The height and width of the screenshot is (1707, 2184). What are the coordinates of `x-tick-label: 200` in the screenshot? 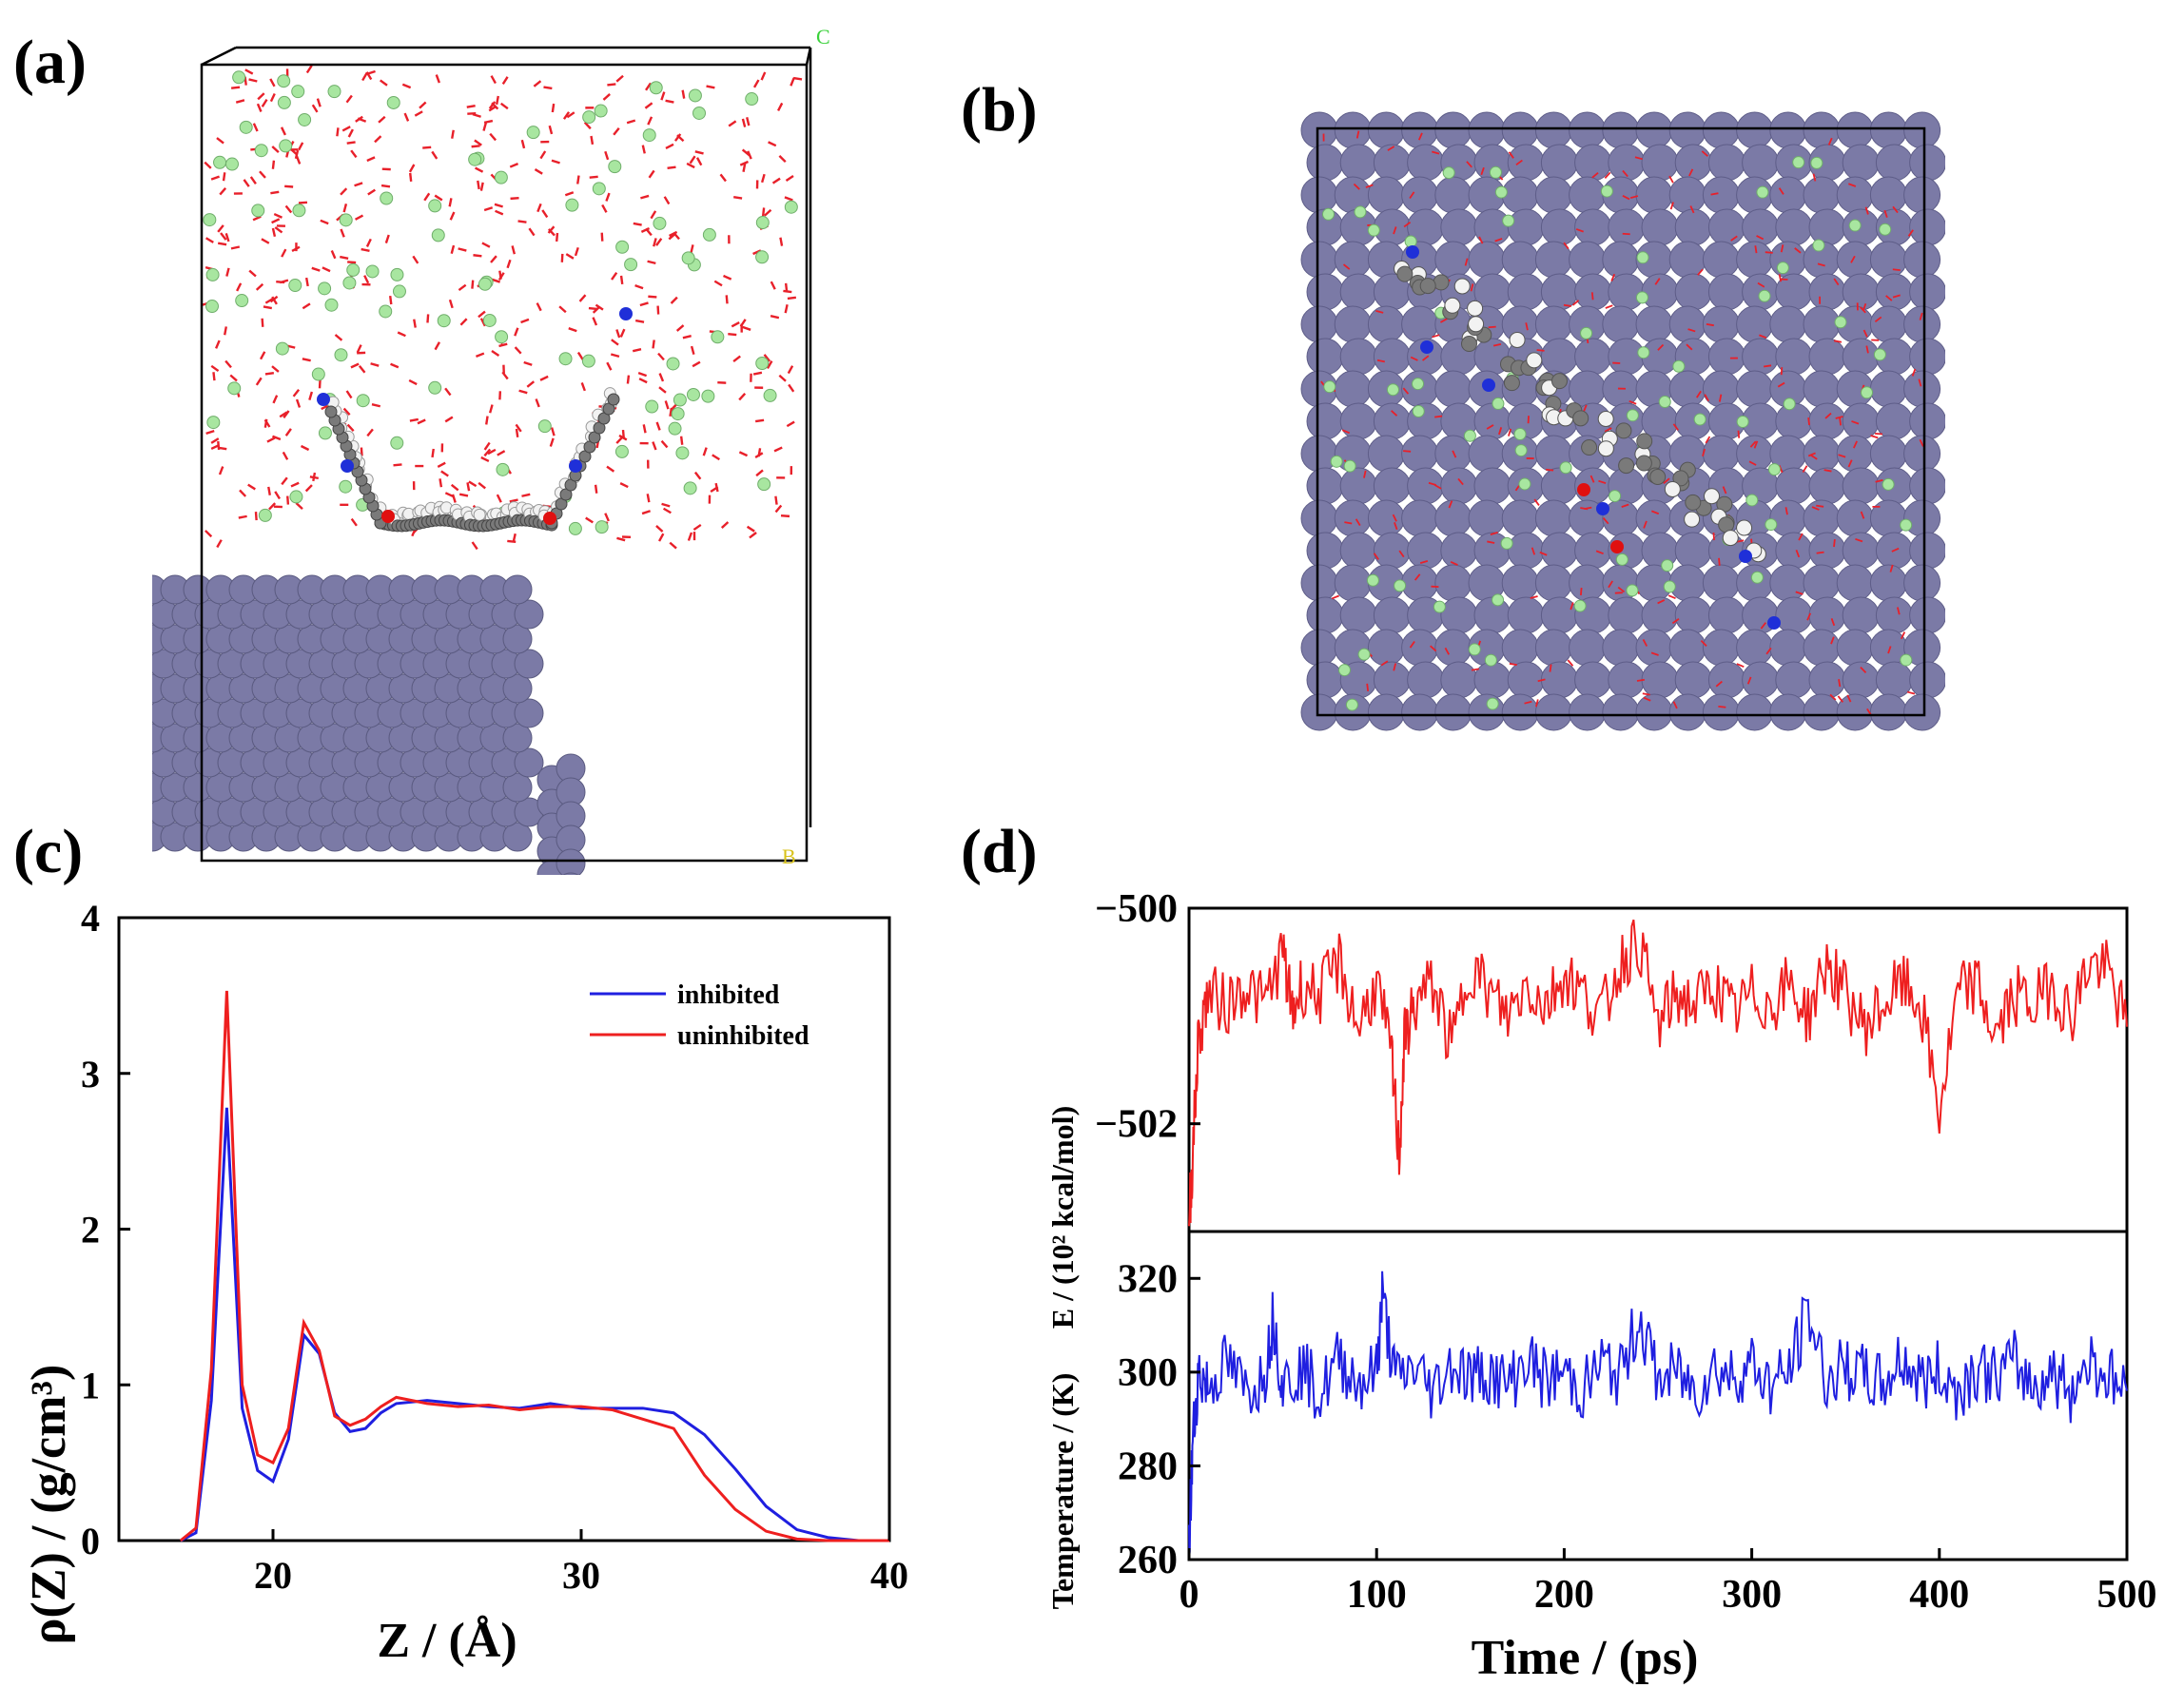 It's located at (1564, 1595).